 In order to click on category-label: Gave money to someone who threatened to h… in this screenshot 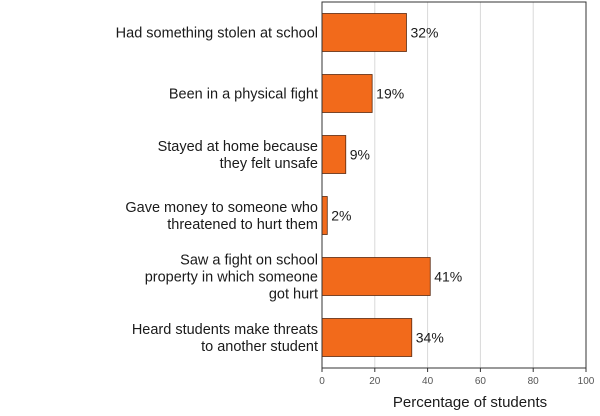, I will do `click(221, 216)`.